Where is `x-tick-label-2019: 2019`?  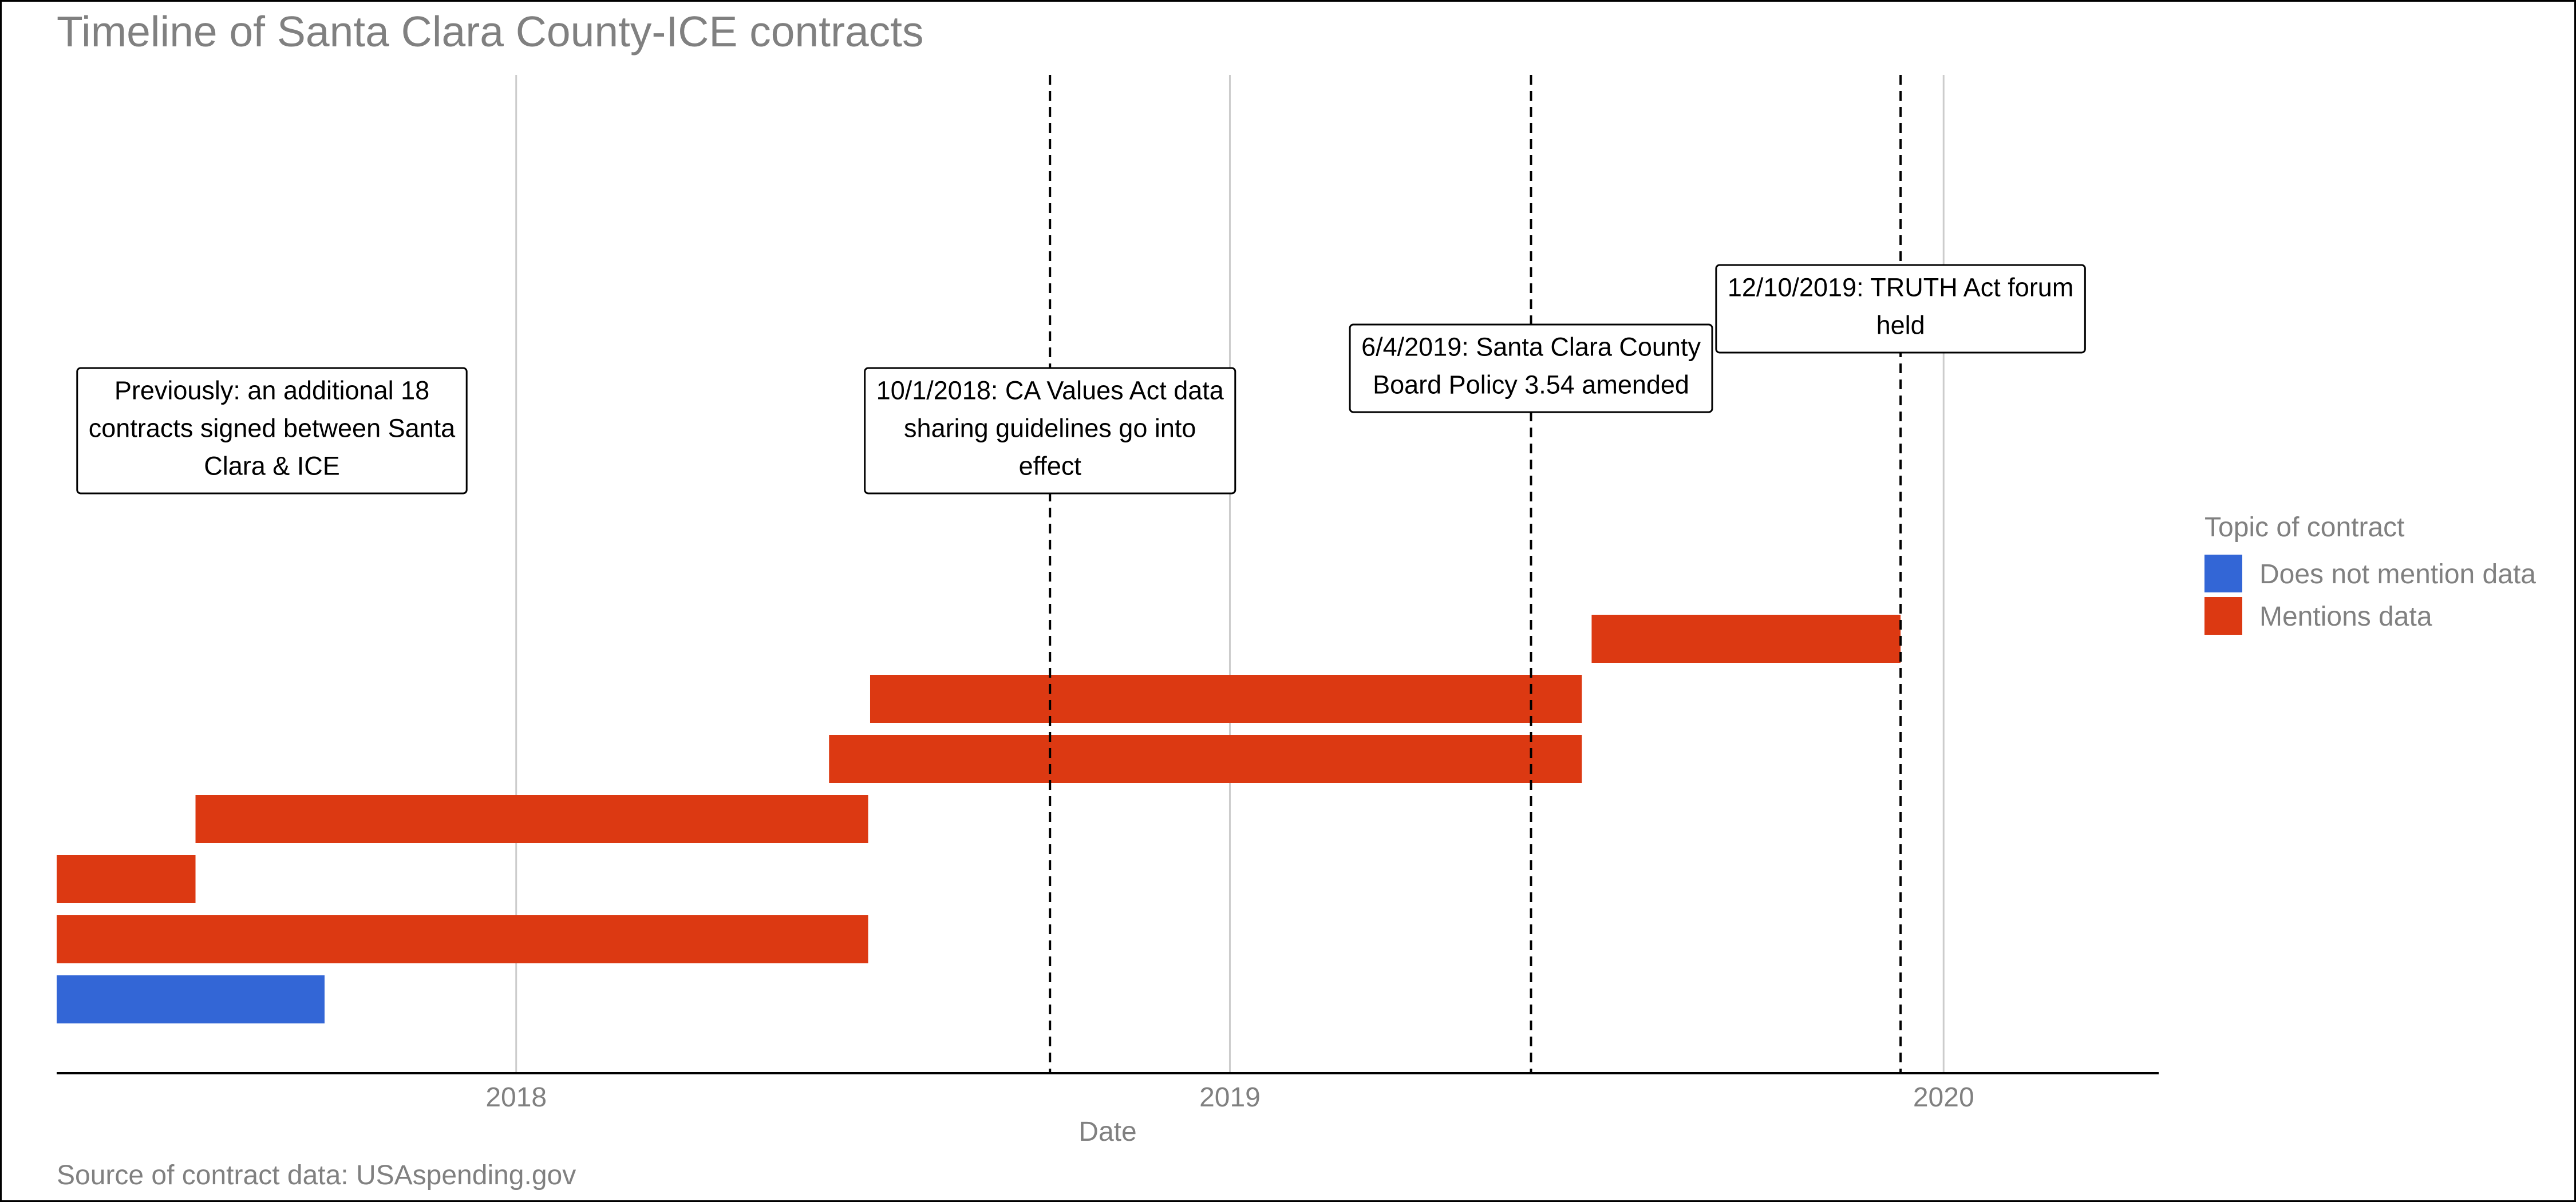 x-tick-label-2019: 2019 is located at coordinates (1230, 1097).